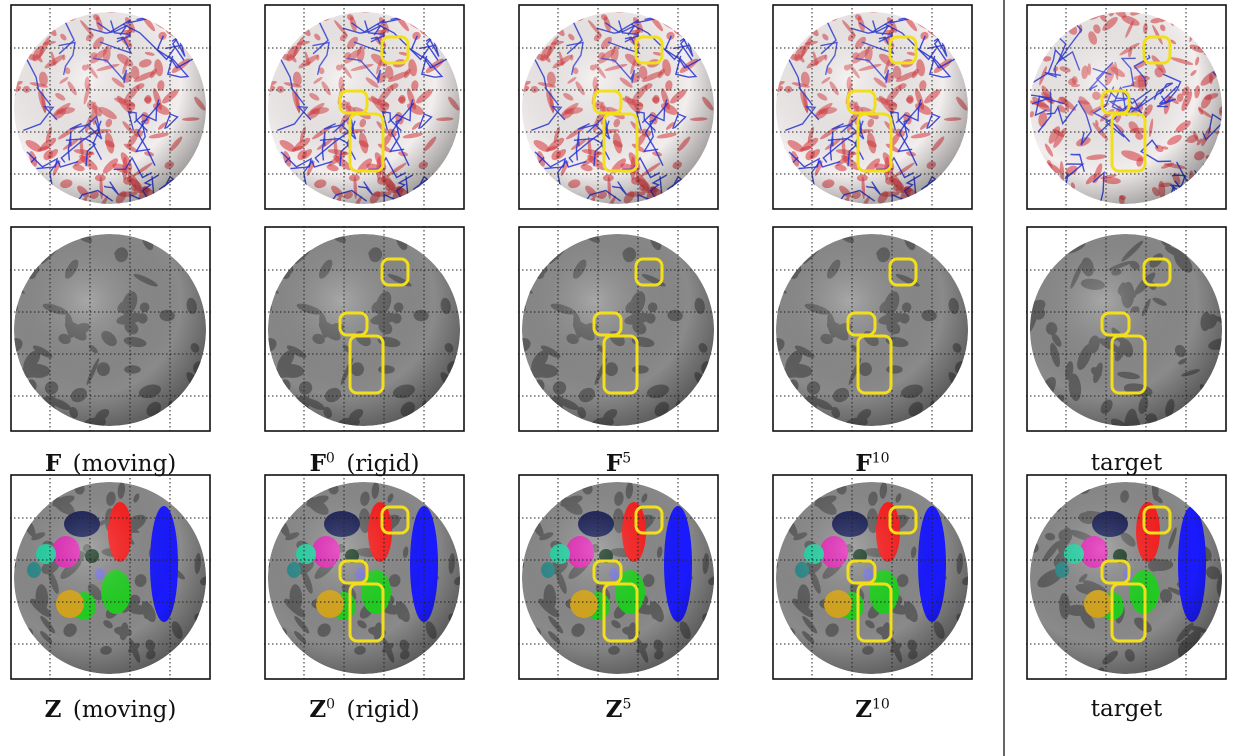 This screenshot has height=756, width=1233. I want to click on label-caption-iter5: Z5, so click(619, 709).